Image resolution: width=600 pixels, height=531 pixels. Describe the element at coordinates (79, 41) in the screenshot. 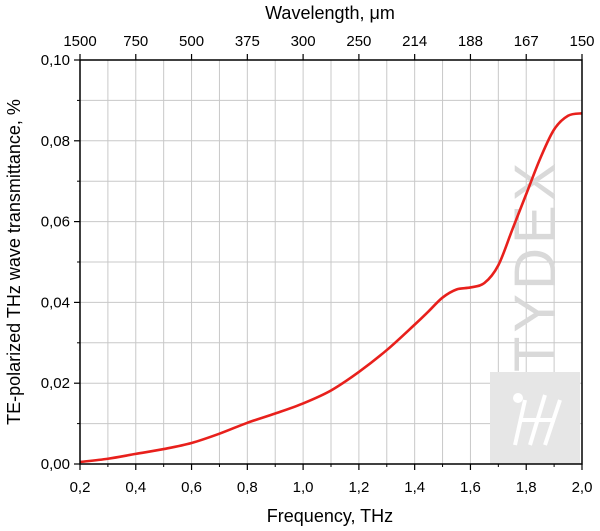

I see `top-tick-label: 1500` at that location.